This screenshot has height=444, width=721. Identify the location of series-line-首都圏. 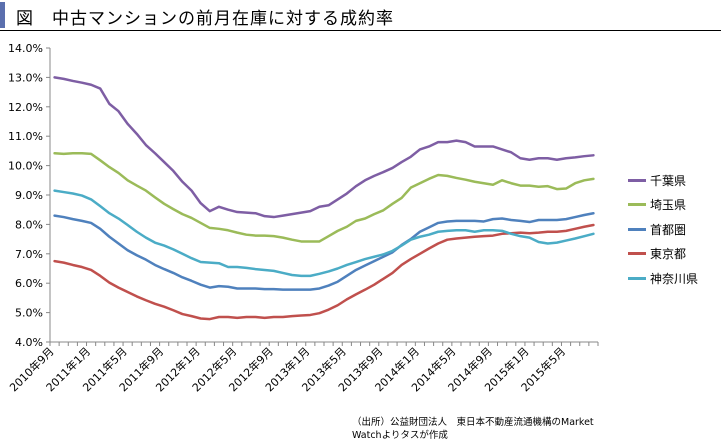
(324, 251).